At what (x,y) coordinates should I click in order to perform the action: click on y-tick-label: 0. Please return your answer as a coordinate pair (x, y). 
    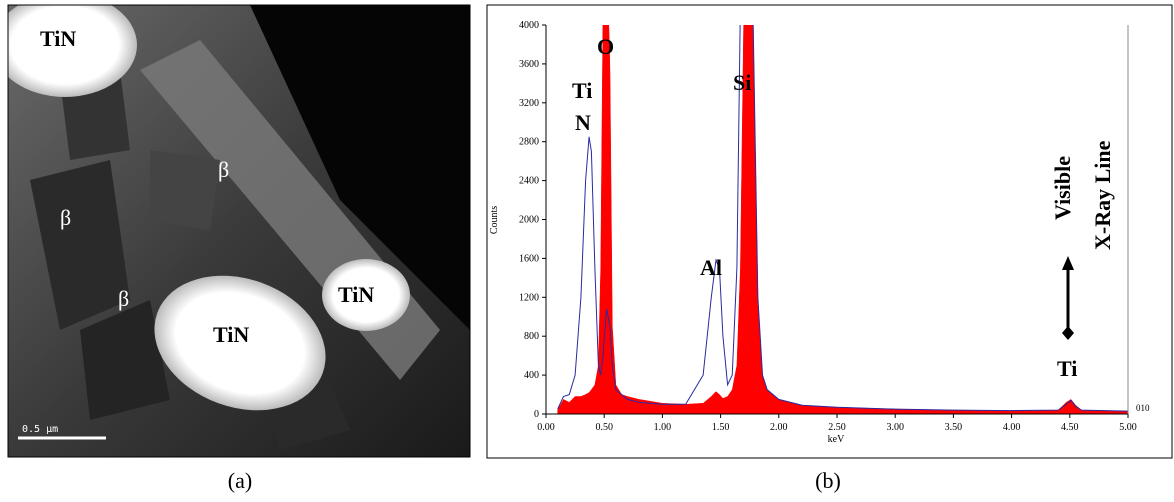
    Looking at the image, I should click on (536, 414).